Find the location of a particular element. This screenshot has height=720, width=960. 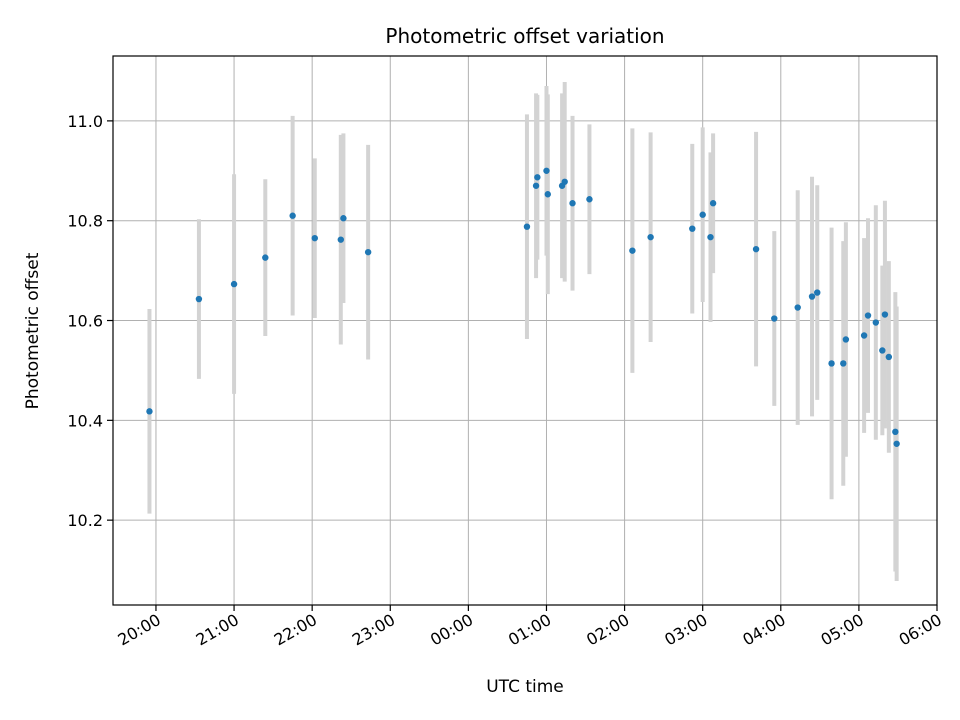

y-tick-label: 10.6 is located at coordinates (85, 321).